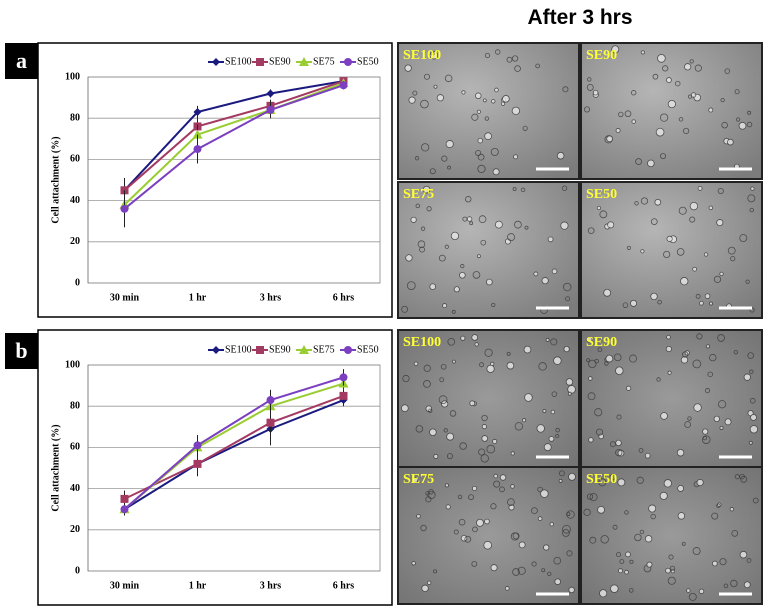 This screenshot has width=770, height=612. What do you see at coordinates (344, 297) in the screenshot?
I see `x-tick-label: 6 hrs` at bounding box center [344, 297].